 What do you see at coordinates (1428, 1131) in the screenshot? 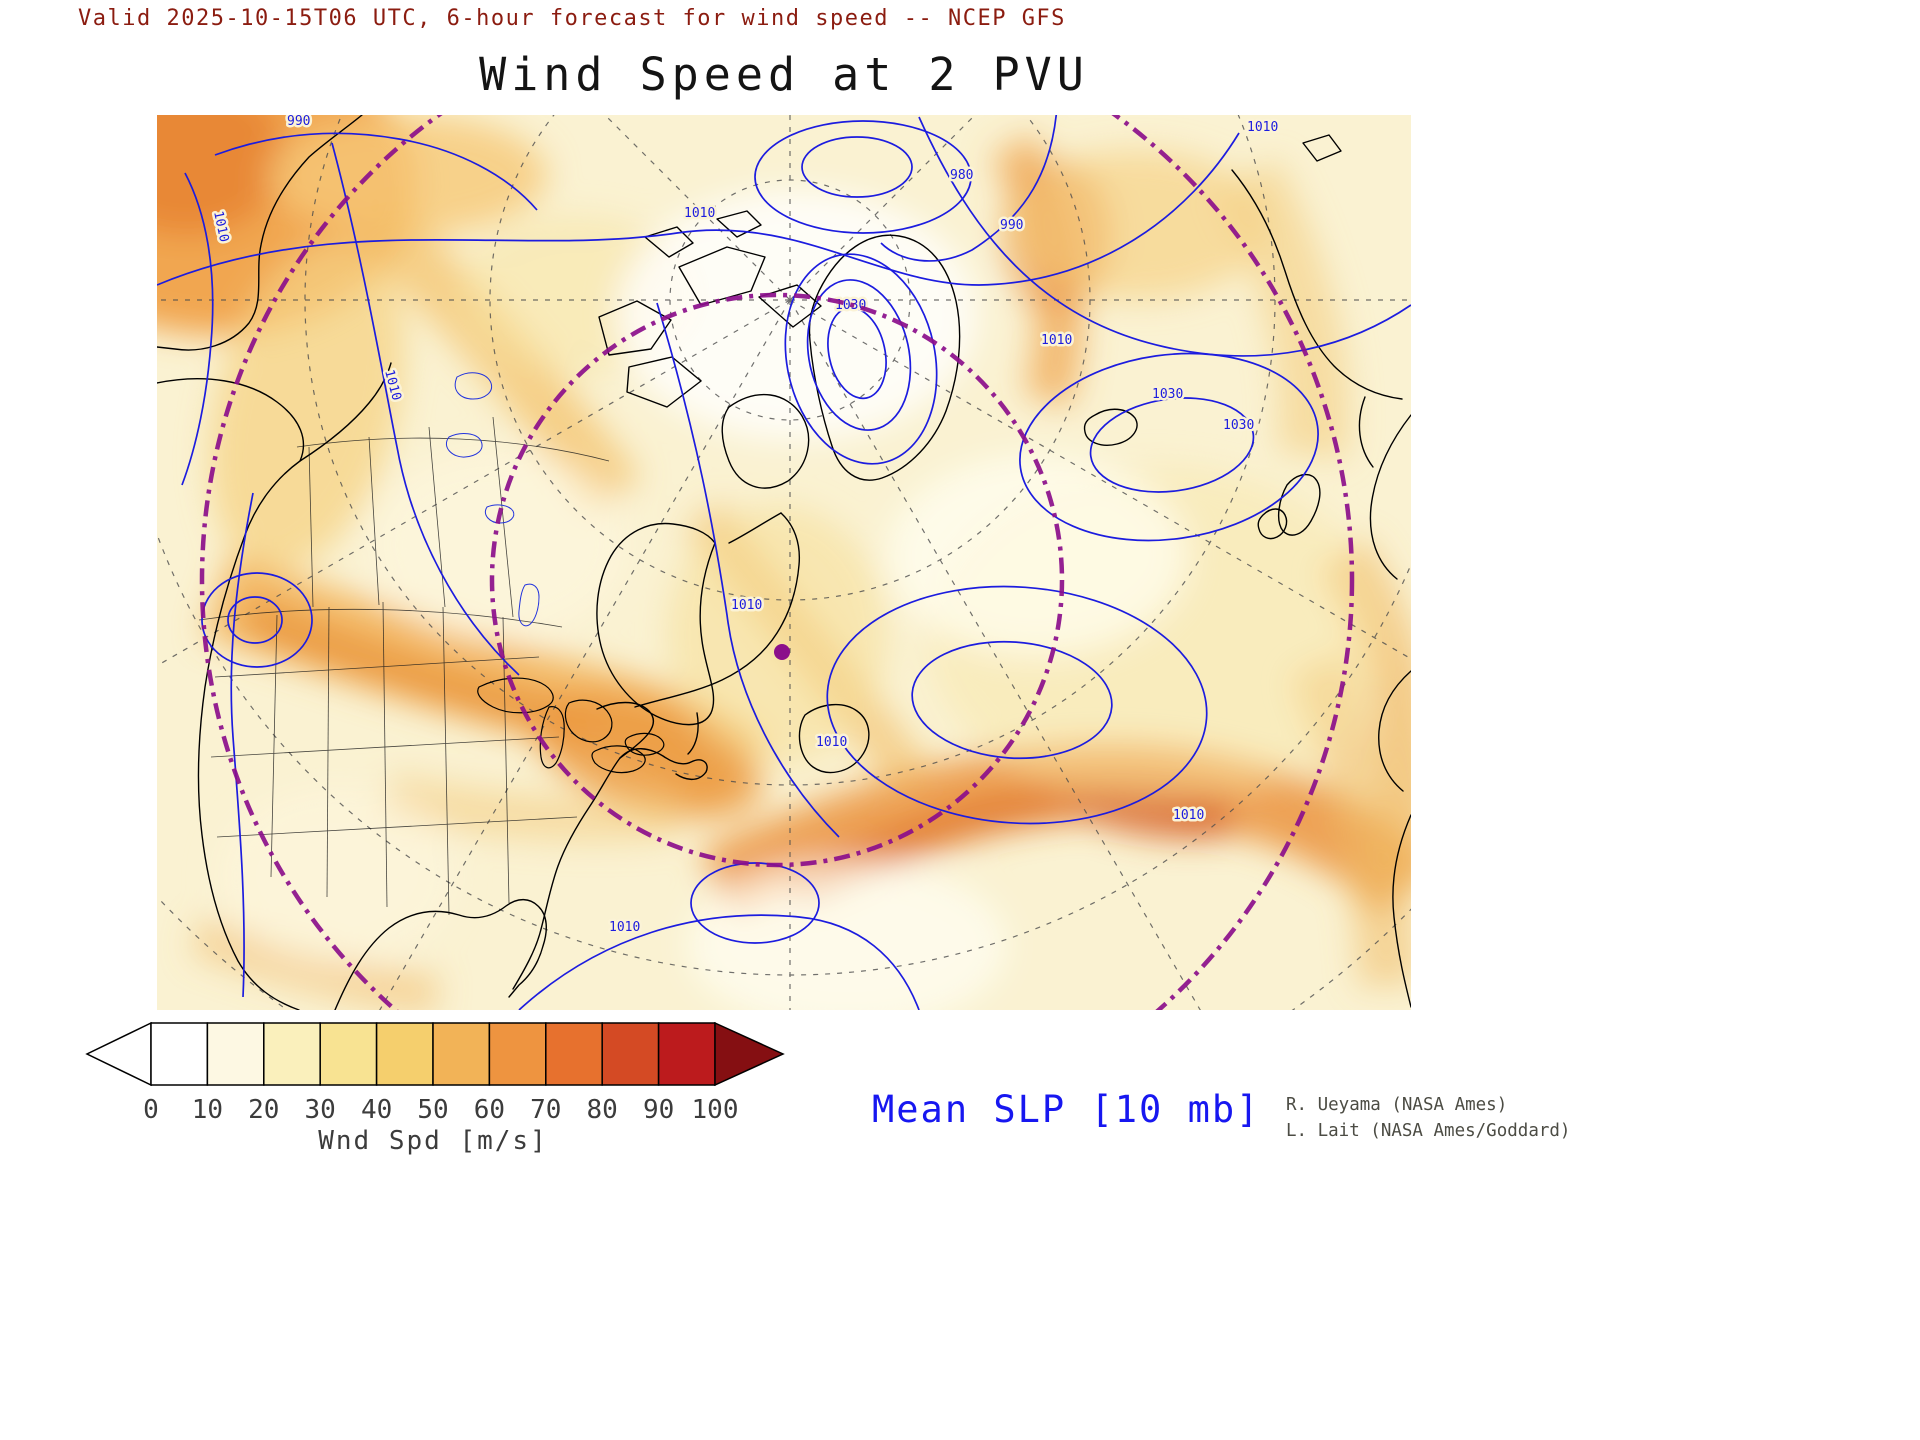
I see `credit-line-2: L. Lait (NASA Ames/Goddard)` at bounding box center [1428, 1131].